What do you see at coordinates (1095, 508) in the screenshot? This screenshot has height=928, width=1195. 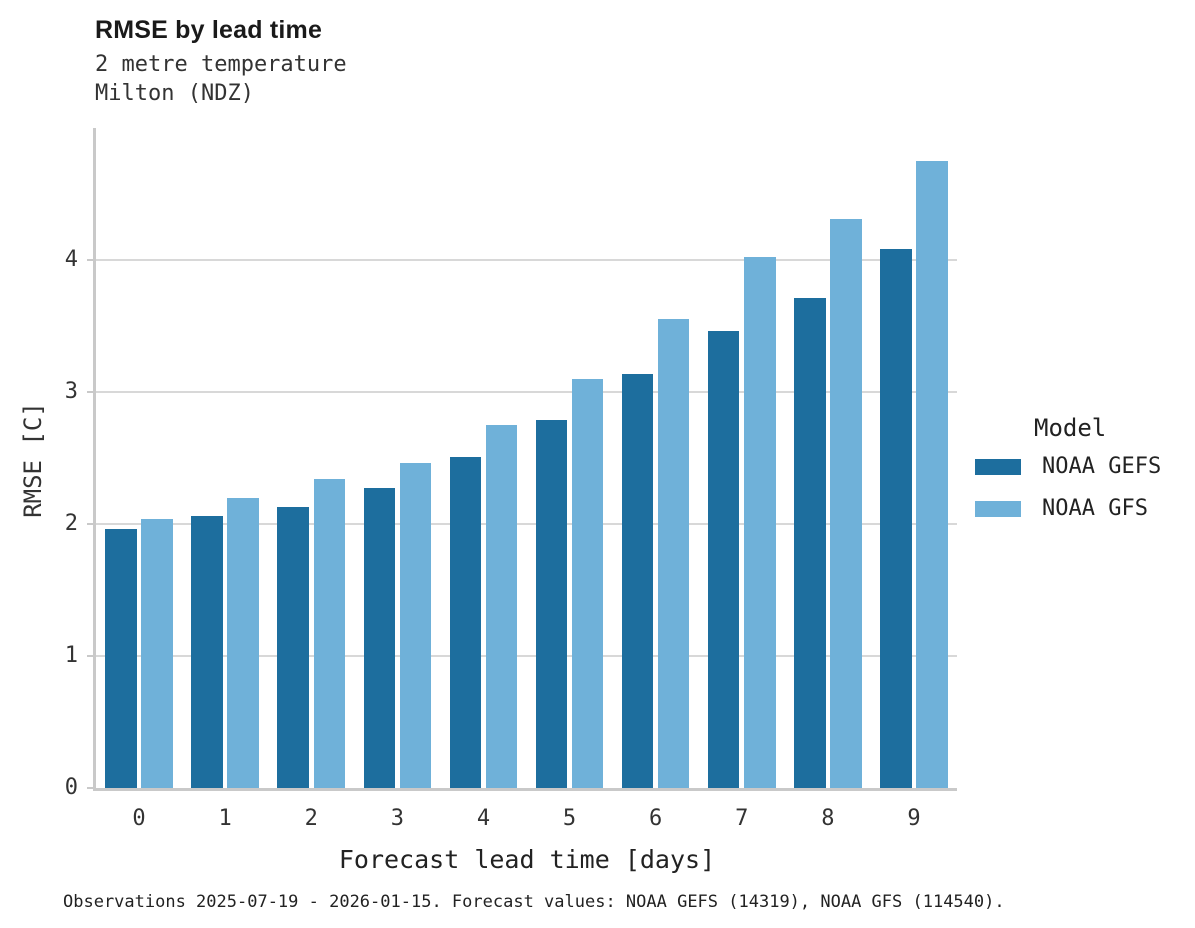 I see `legend-label: NOAA GFS` at bounding box center [1095, 508].